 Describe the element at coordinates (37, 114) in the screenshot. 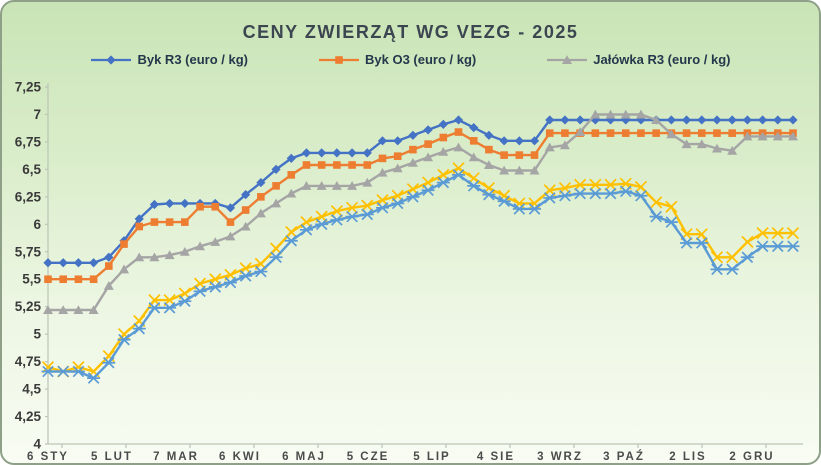

I see `y-axis-label: 7` at that location.